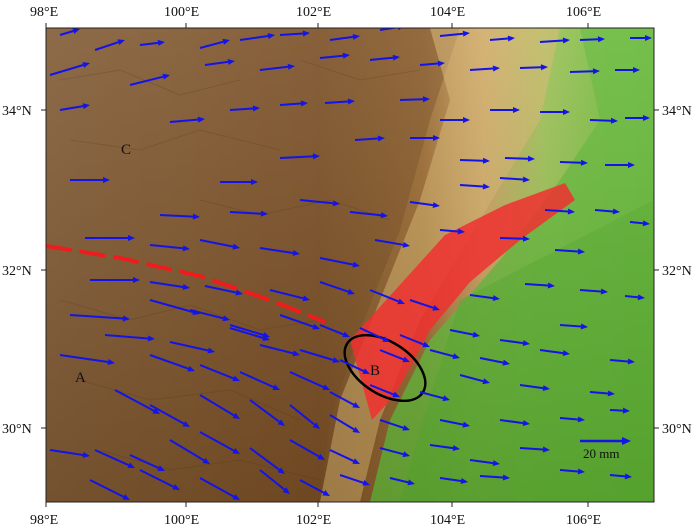 The width and height of the screenshot is (700, 532). Describe the element at coordinates (677, 429) in the screenshot. I see `lat-tick-right-30: 30°N` at that location.